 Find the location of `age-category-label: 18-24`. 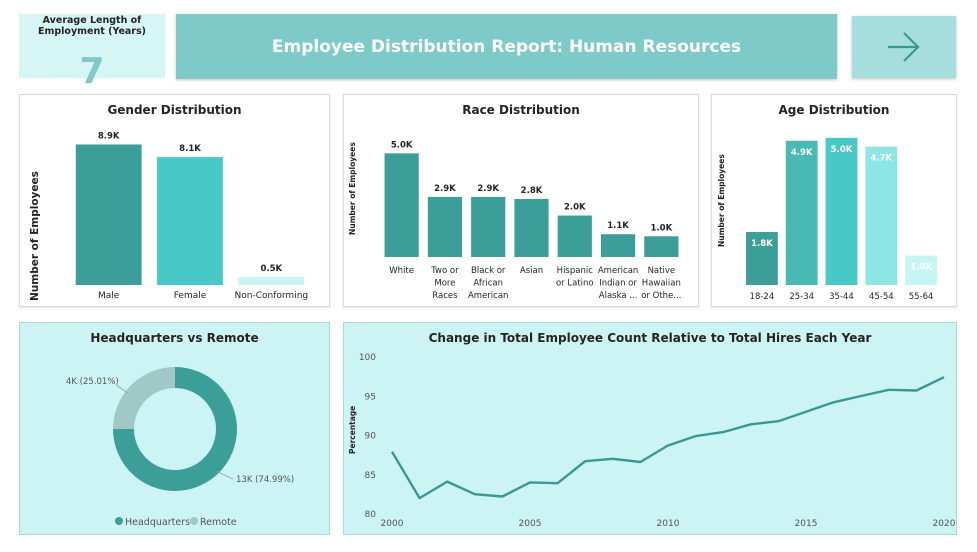

age-category-label: 18-24 is located at coordinates (762, 297).